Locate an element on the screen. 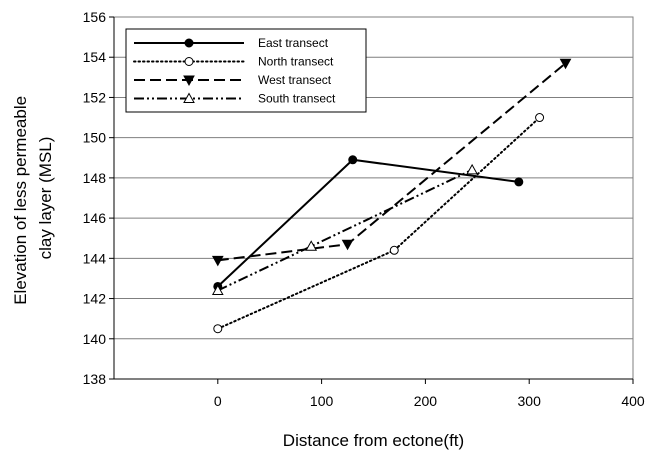 The width and height of the screenshot is (654, 455). series-south-transect is located at coordinates (344, 229).